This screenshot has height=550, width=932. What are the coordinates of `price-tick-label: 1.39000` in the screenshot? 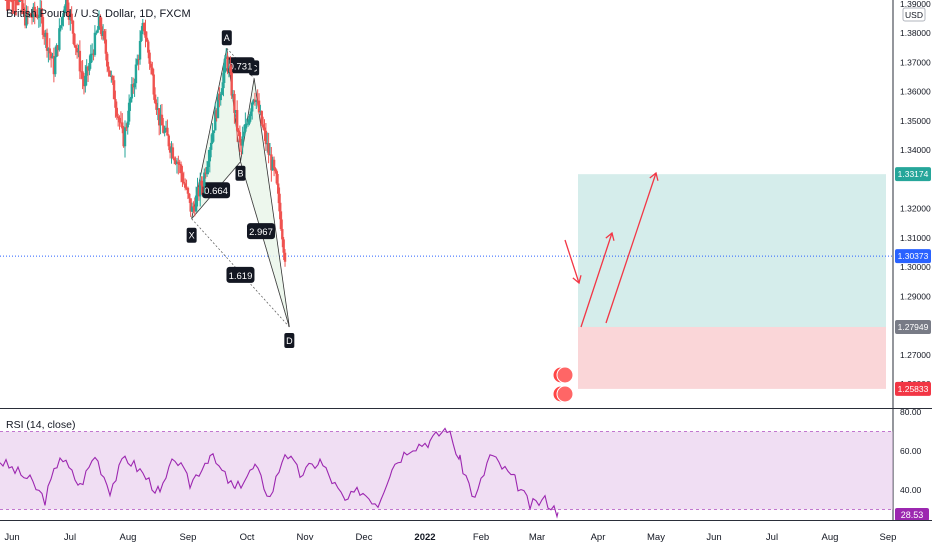 It's located at (915, 4).